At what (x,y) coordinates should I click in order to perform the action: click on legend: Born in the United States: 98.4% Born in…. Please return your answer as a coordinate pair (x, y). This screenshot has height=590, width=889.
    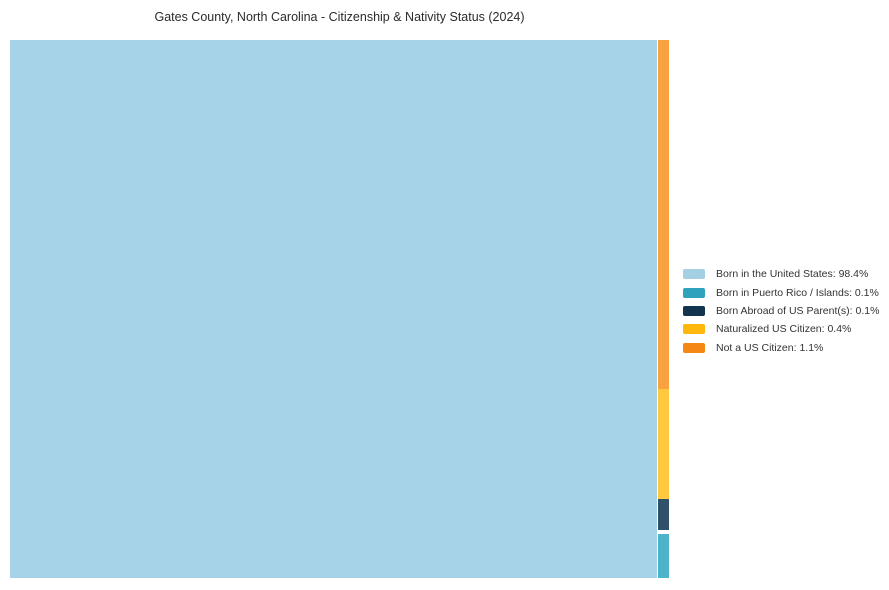
    Looking at the image, I should click on (781, 311).